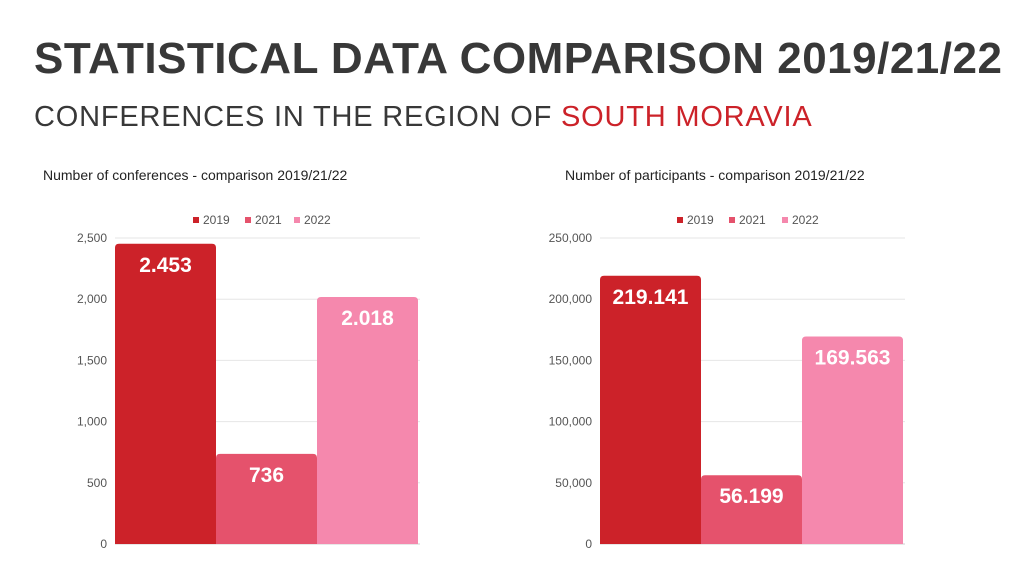  What do you see at coordinates (853, 357) in the screenshot?
I see `data-label-2022: 169.563` at bounding box center [853, 357].